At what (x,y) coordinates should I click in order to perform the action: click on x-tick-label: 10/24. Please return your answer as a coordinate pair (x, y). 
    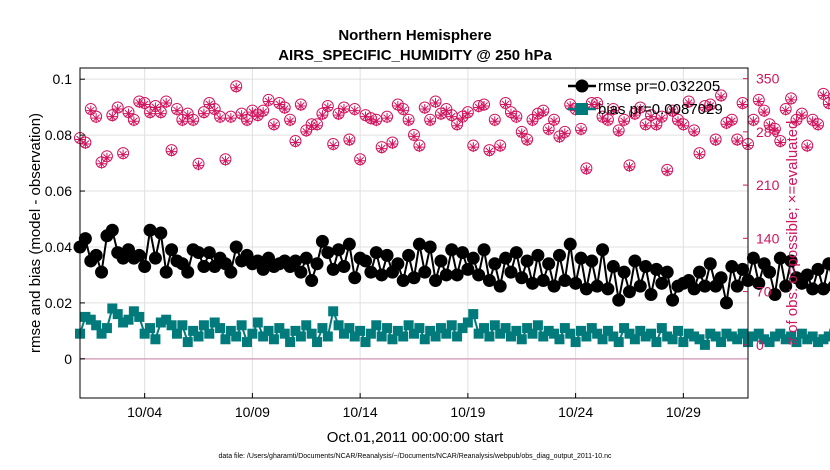
    Looking at the image, I should click on (575, 412).